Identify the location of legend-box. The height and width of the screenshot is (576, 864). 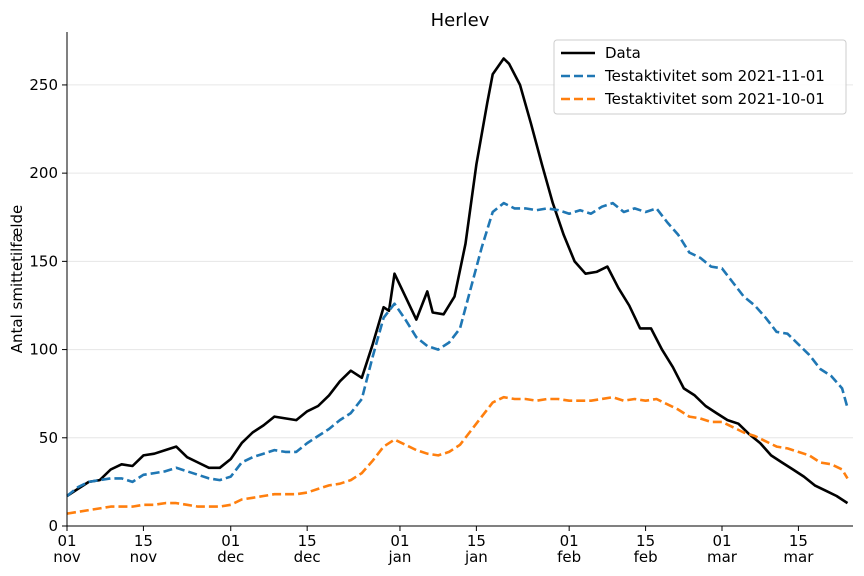
(700, 77).